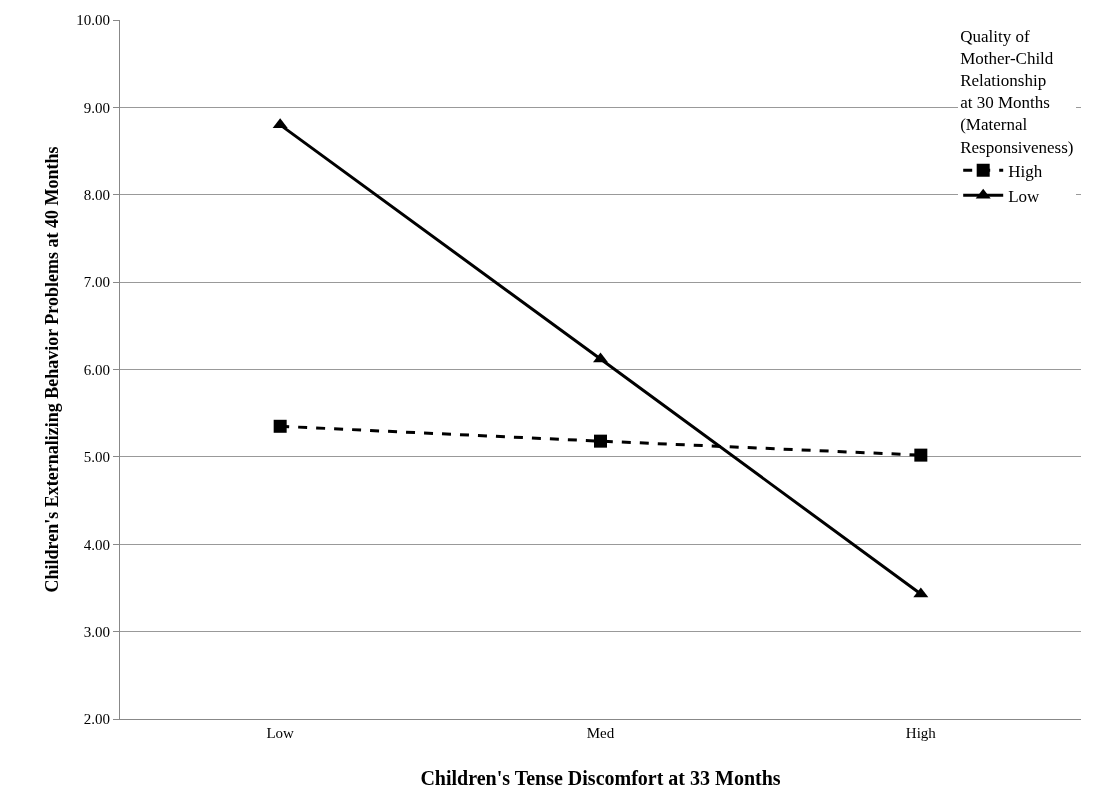 The width and height of the screenshot is (1106, 804). Describe the element at coordinates (921, 733) in the screenshot. I see `x-tick-label: High` at that location.